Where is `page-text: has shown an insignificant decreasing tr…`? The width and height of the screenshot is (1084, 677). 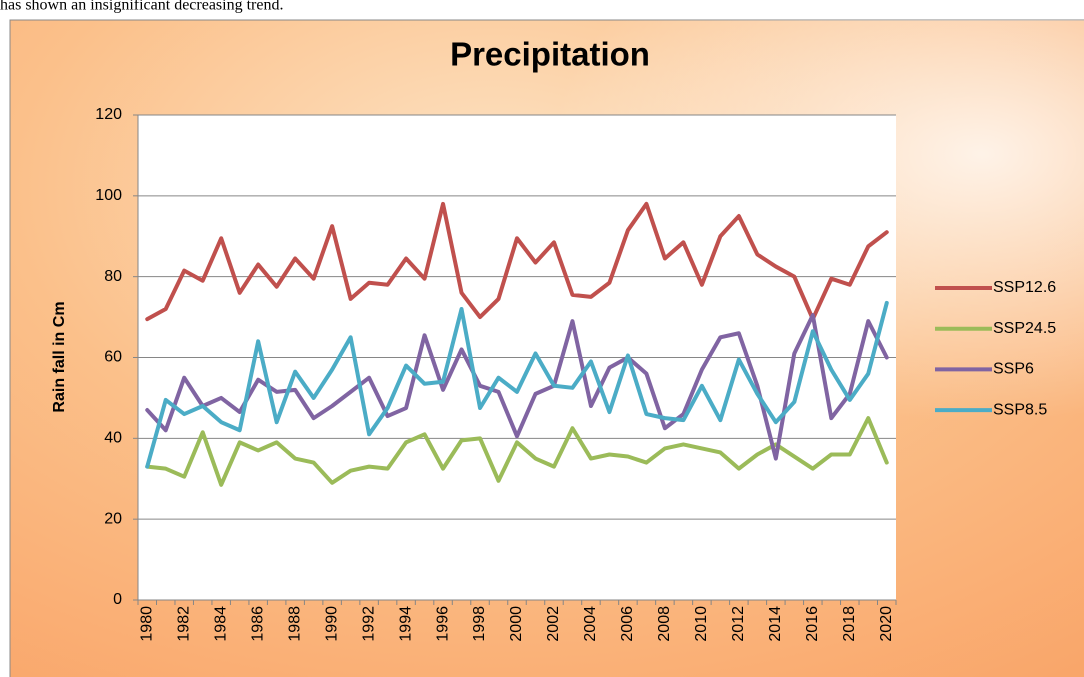
page-text: has shown an insignificant decreasing tr… is located at coordinates (141, 7).